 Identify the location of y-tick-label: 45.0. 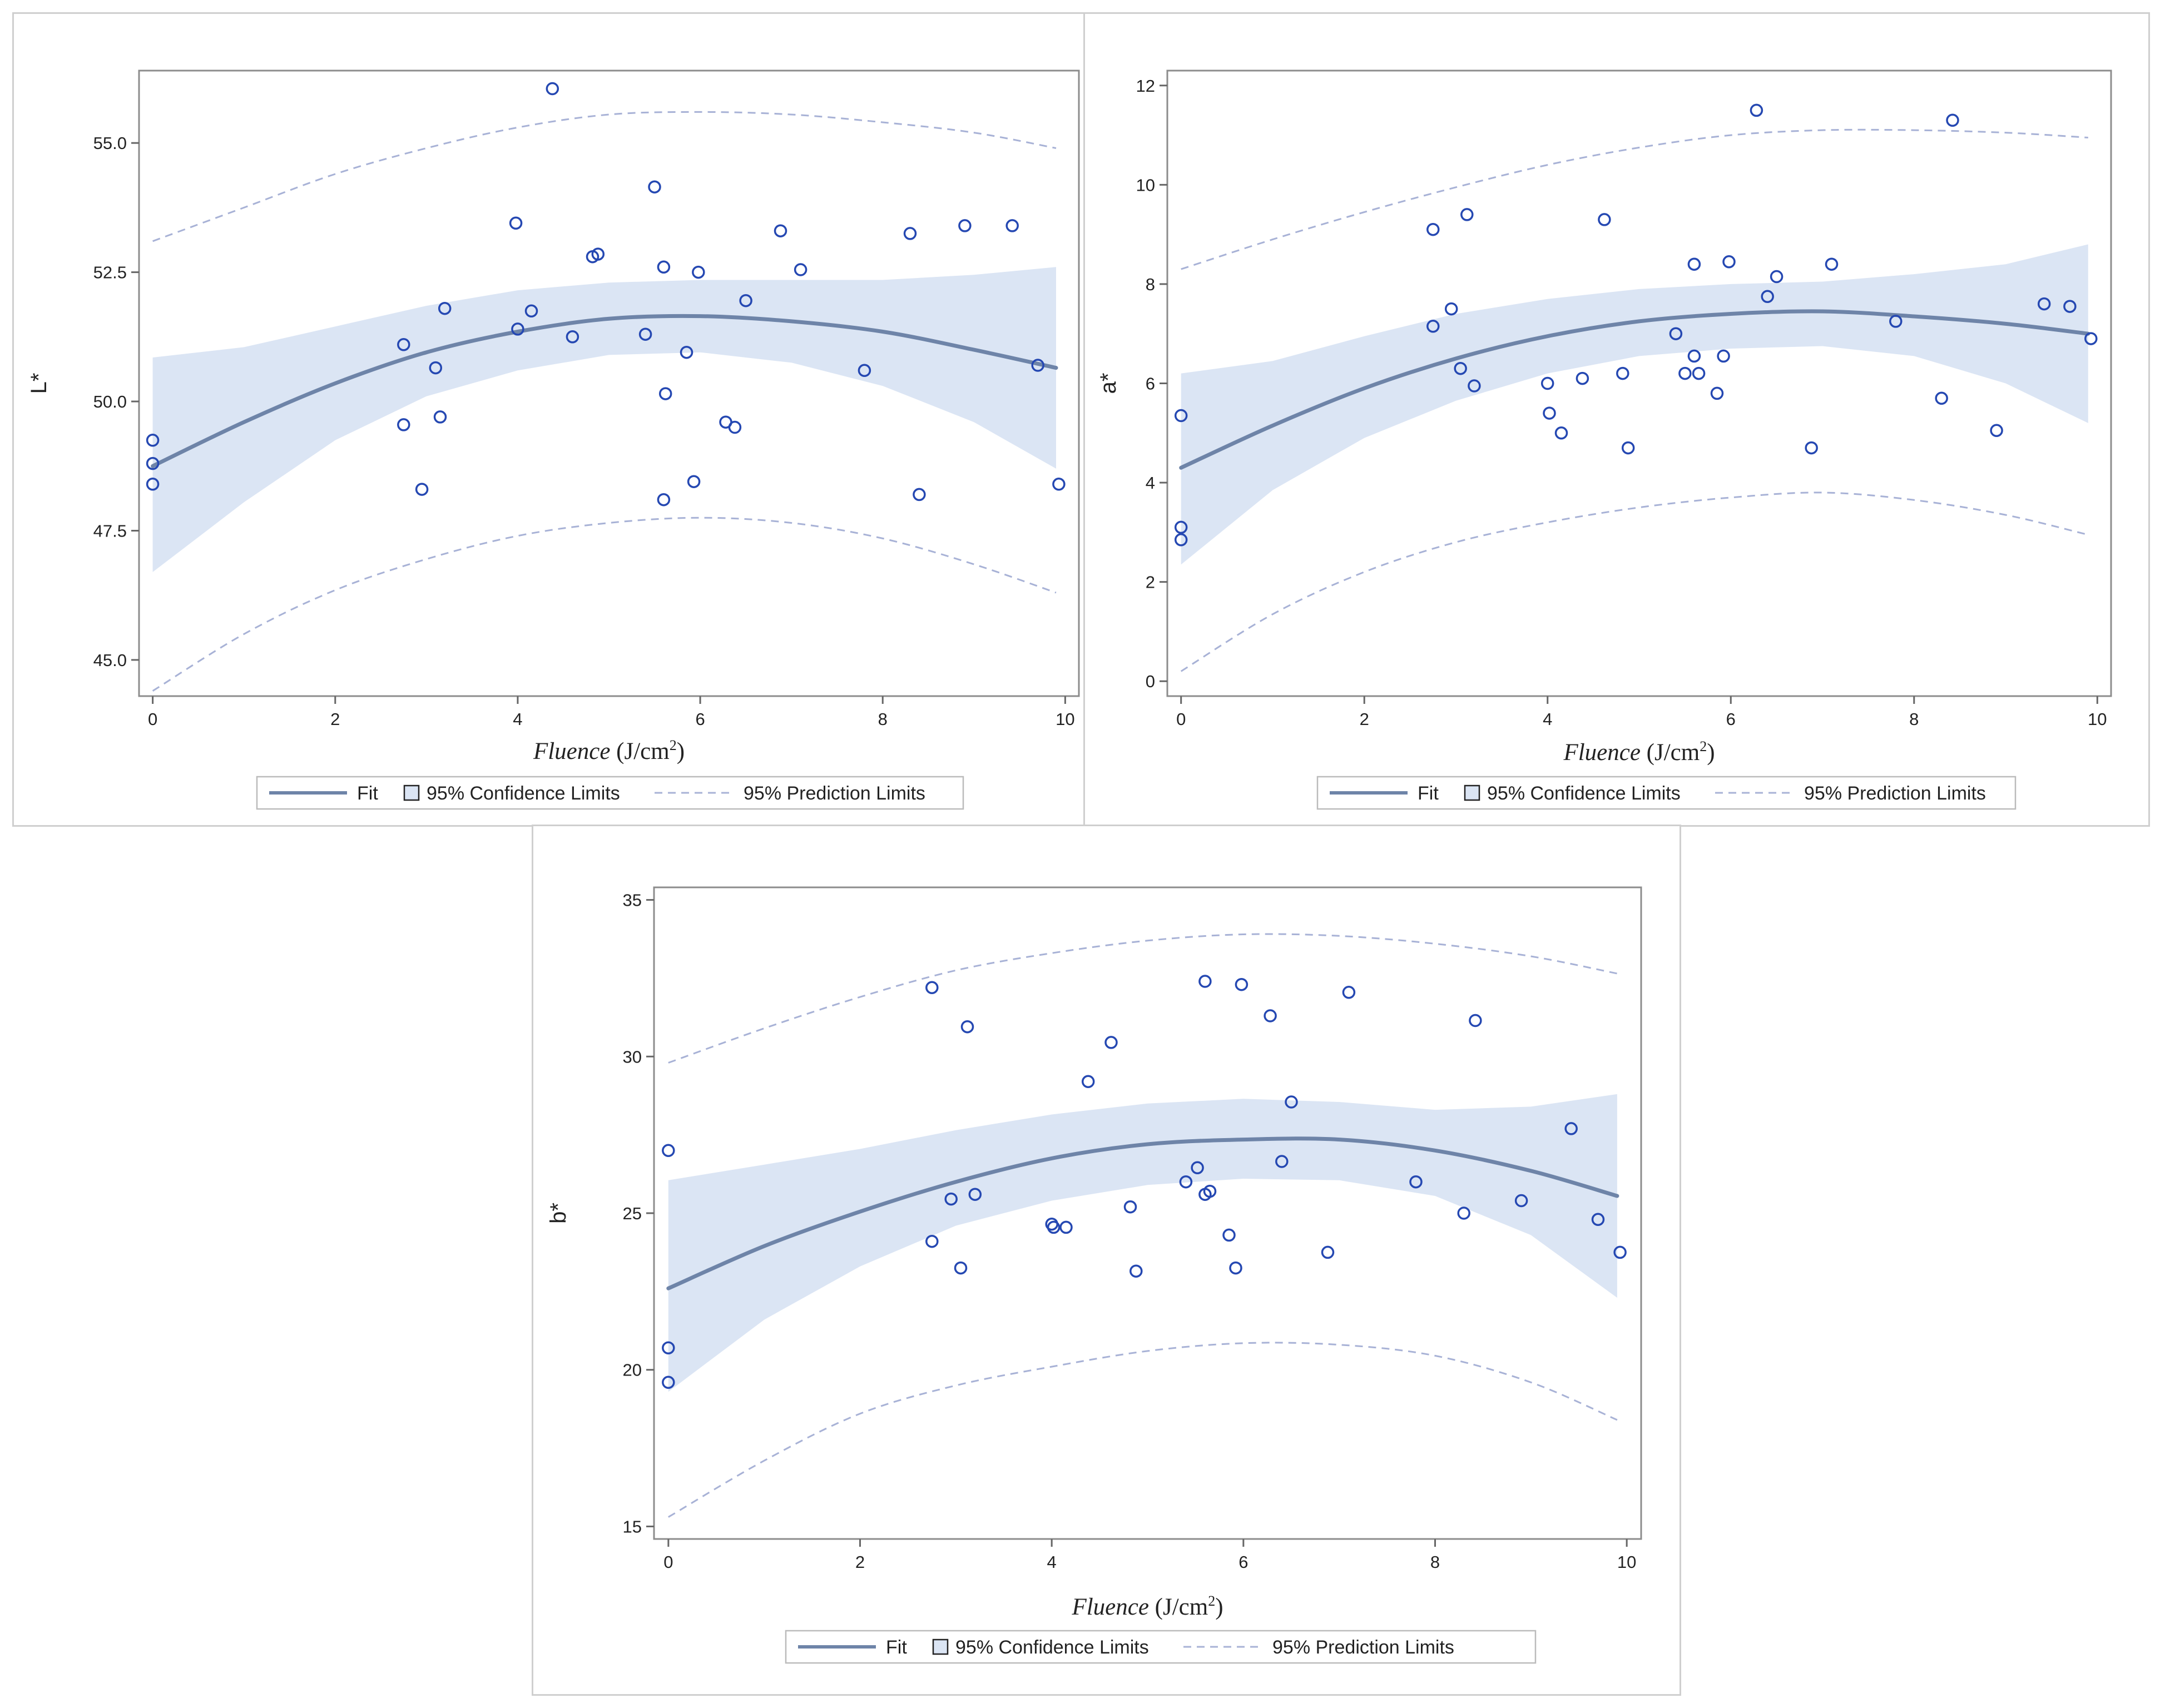
(110, 661).